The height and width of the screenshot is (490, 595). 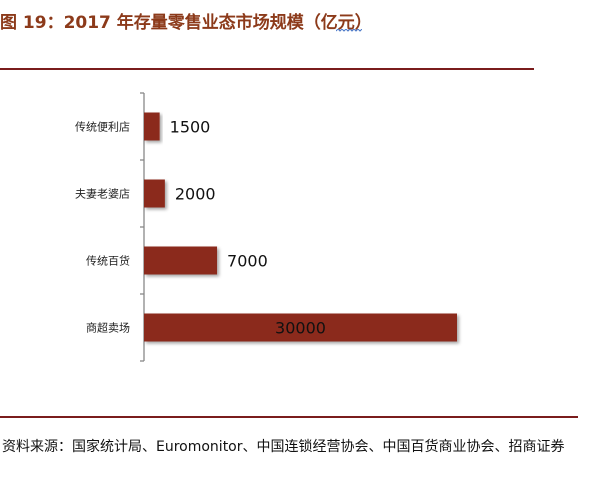 I want to click on bar-value-label: 2000, so click(x=195, y=194).